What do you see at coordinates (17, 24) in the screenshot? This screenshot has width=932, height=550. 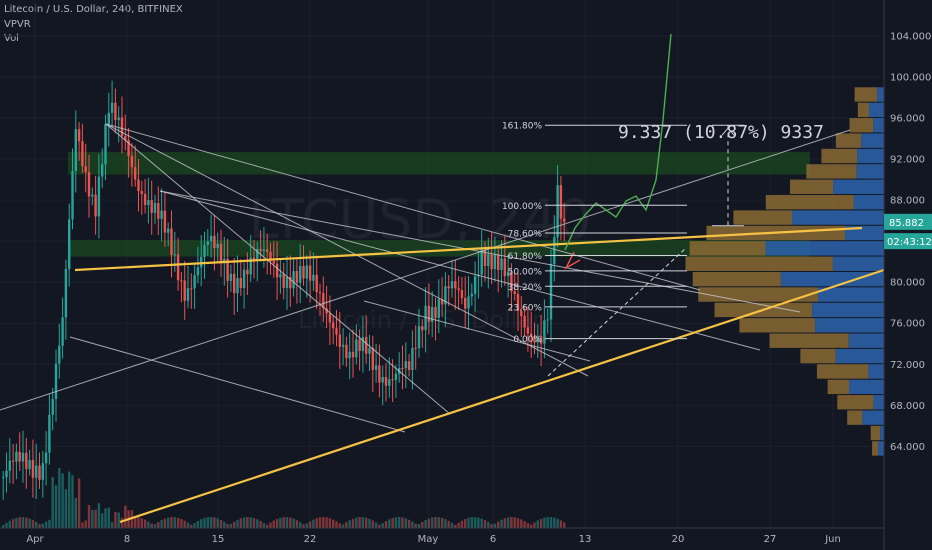 I see `vpvr-indicator-label: VPVR` at bounding box center [17, 24].